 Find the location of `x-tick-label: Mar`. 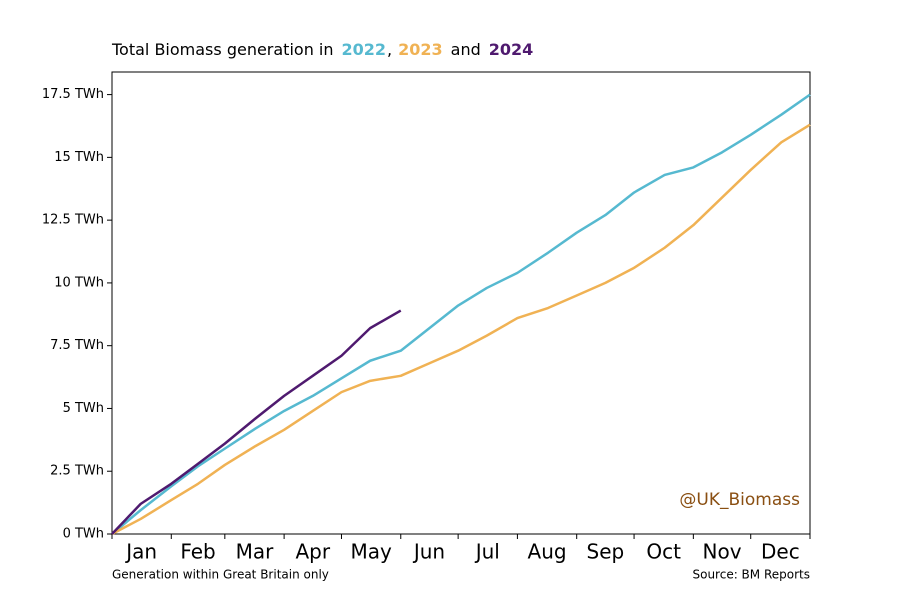

x-tick-label: Mar is located at coordinates (255, 552).